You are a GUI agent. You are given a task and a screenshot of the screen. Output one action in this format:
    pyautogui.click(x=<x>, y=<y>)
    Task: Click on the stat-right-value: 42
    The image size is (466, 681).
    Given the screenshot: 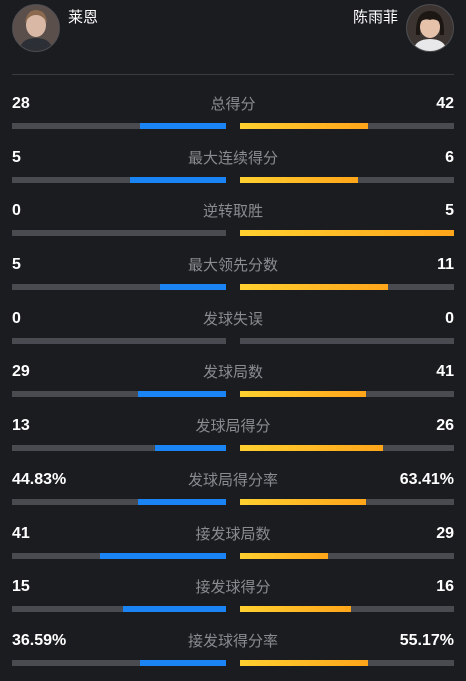 What is the action you would take?
    pyautogui.click(x=445, y=103)
    